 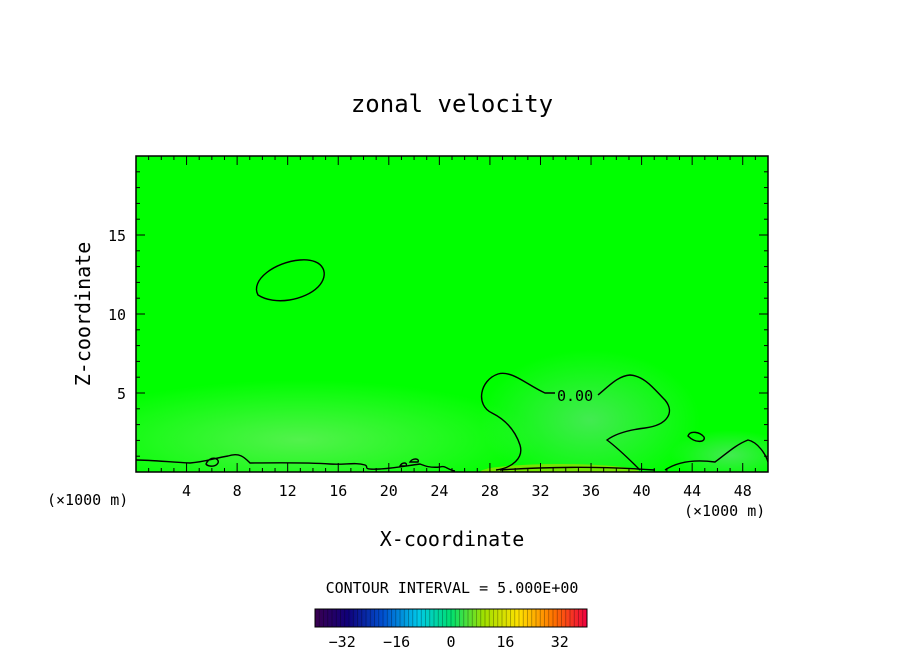 I want to click on x-tick-label: 36, so click(x=591, y=491).